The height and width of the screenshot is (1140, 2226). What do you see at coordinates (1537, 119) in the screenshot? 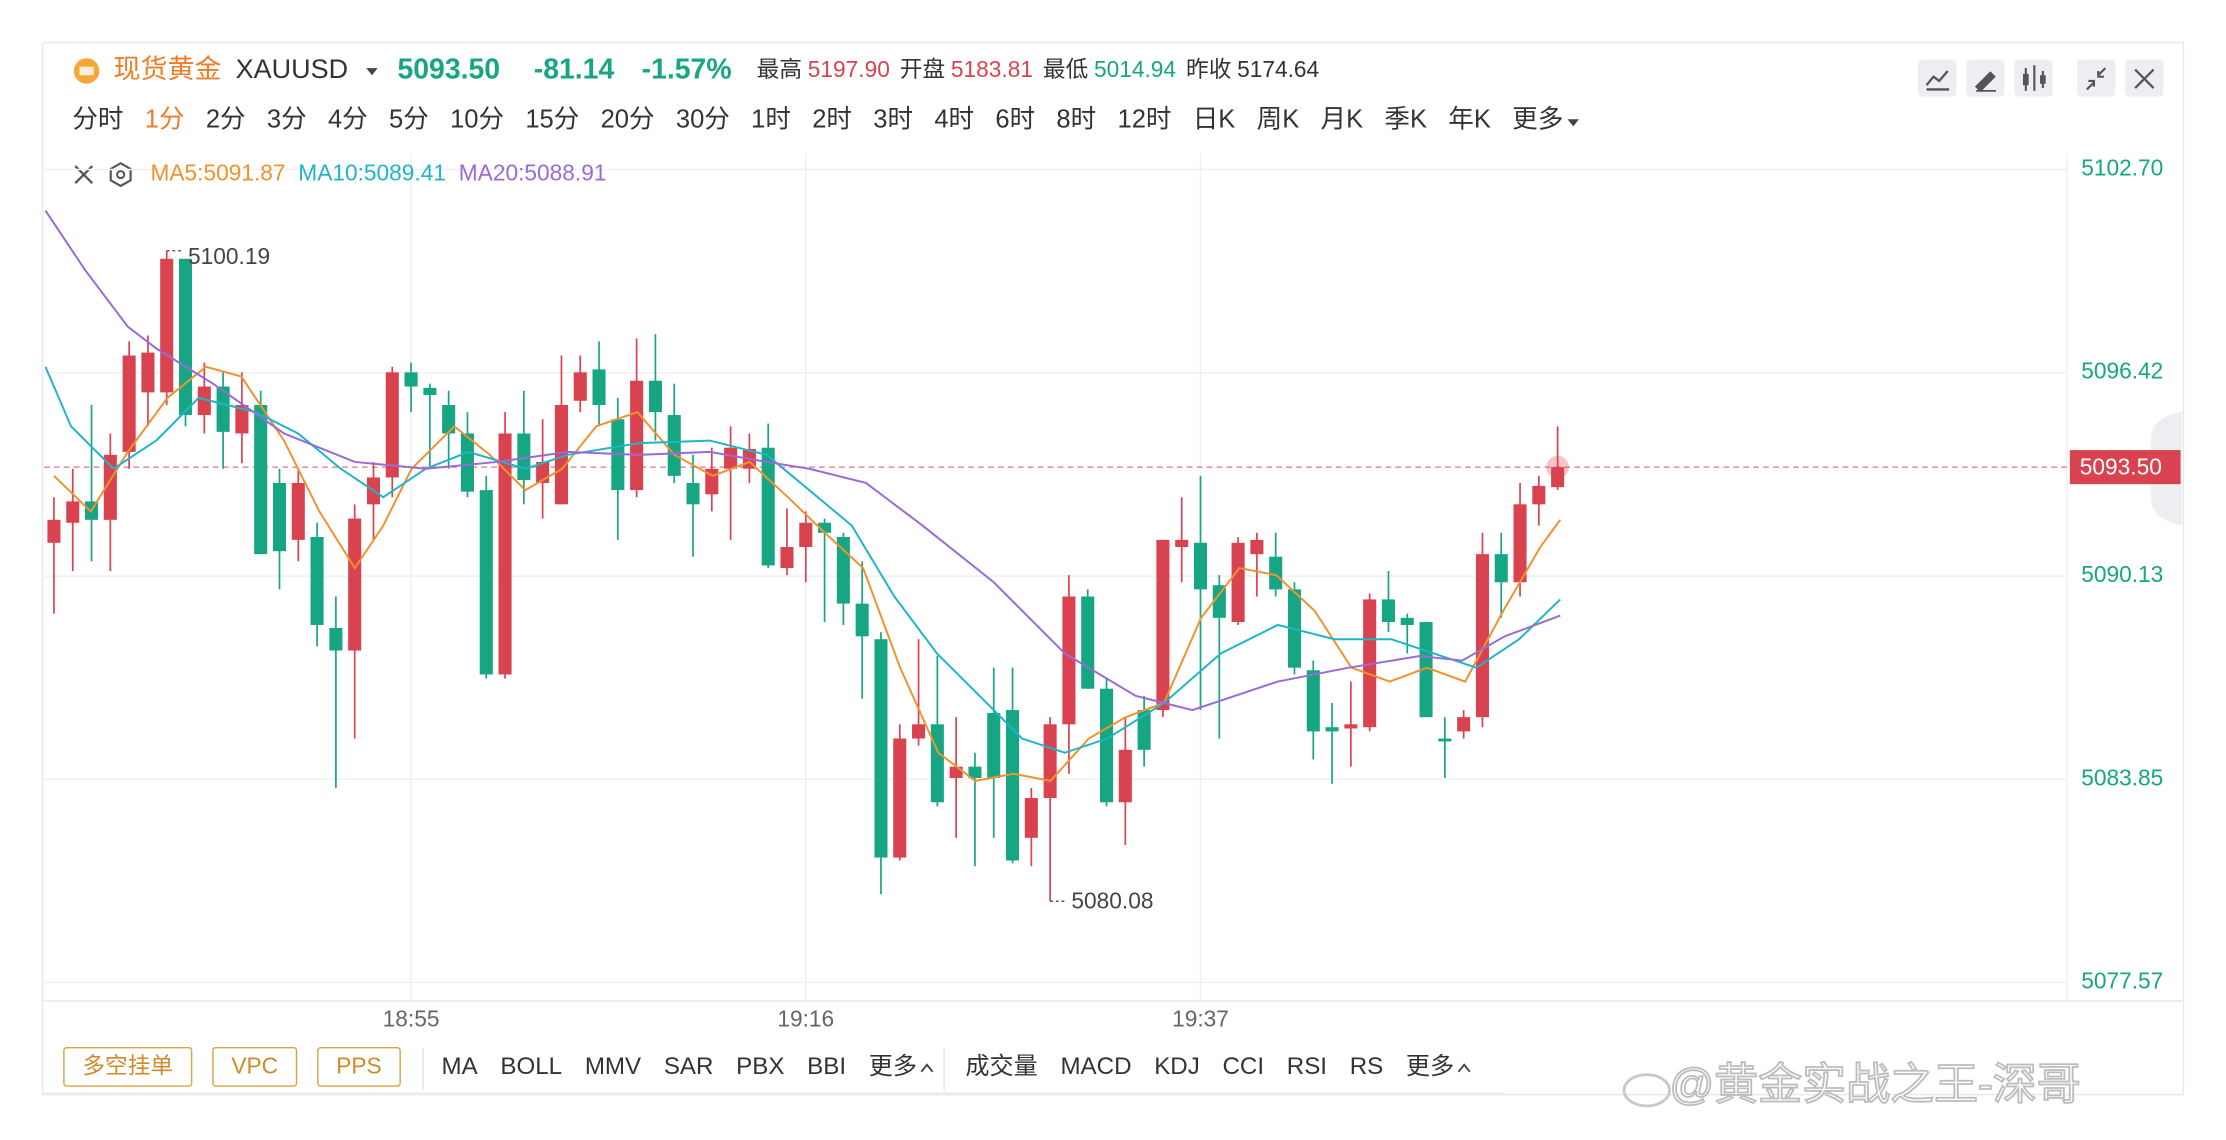
I see `timeframe-tab: 更多` at bounding box center [1537, 119].